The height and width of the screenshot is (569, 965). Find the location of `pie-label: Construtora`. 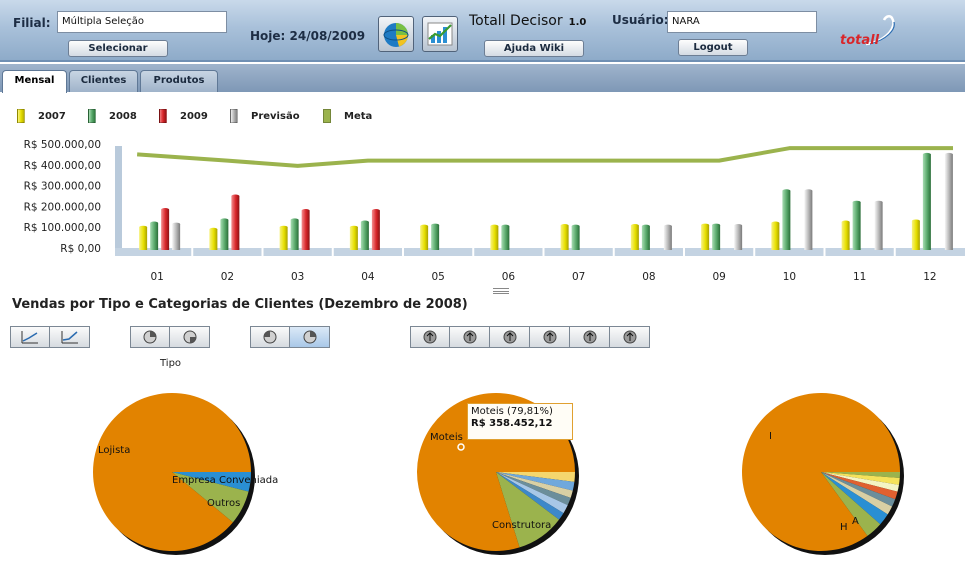

pie-label: Construtora is located at coordinates (521, 525).